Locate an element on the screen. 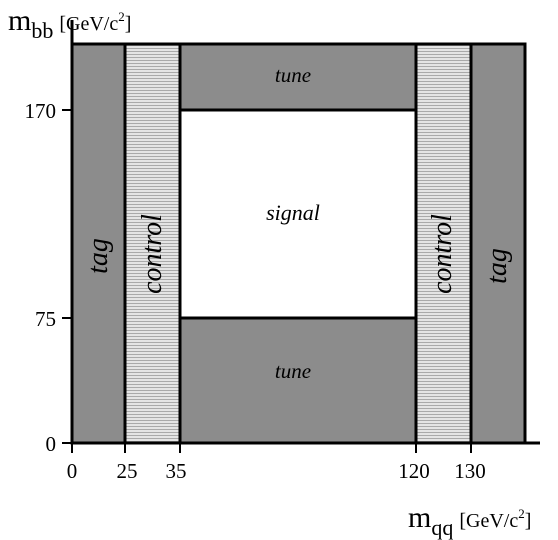 Image resolution: width=558 pixels, height=540 pixels. tag-right-label: tag is located at coordinates (497, 266).